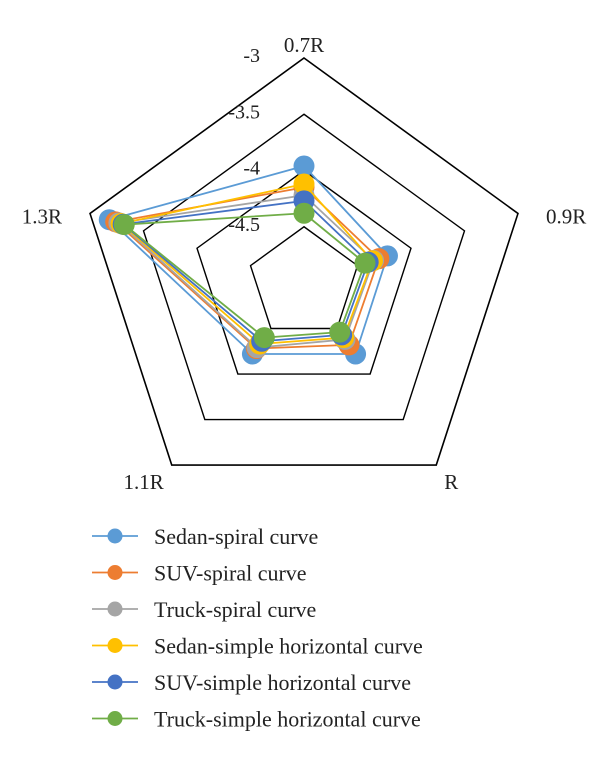 The height and width of the screenshot is (757, 600). What do you see at coordinates (251, 169) in the screenshot?
I see `tick-label: -4` at bounding box center [251, 169].